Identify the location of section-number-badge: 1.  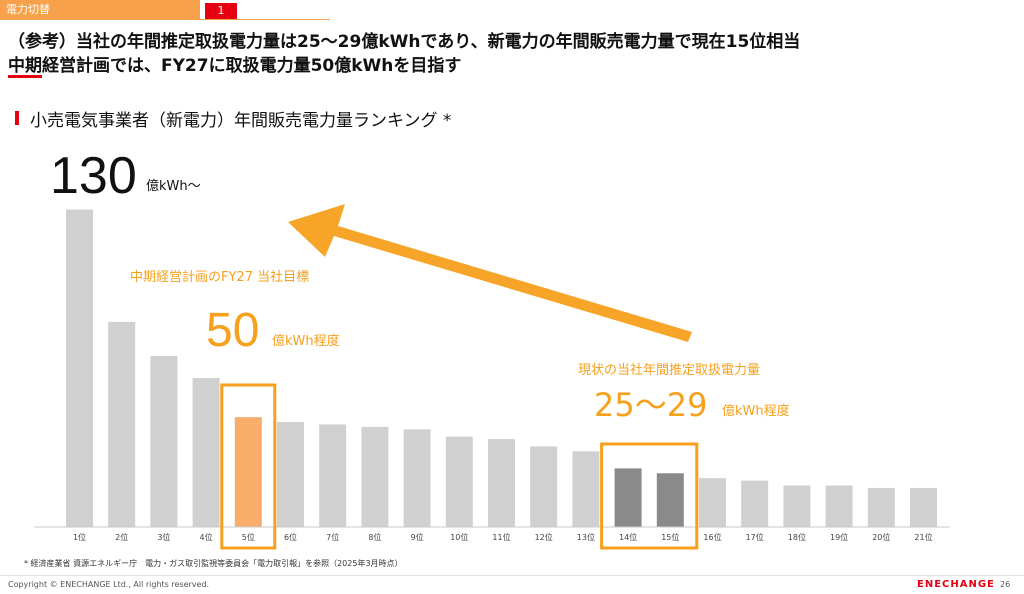
(221, 11).